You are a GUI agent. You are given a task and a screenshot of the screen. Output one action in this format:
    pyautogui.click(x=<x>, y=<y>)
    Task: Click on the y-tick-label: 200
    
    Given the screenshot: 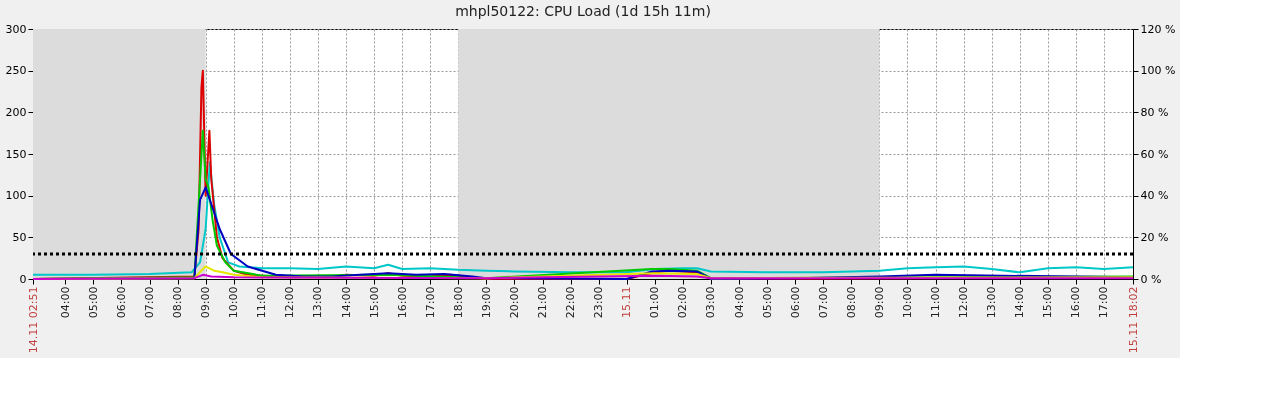 What is the action you would take?
    pyautogui.click(x=16, y=112)
    